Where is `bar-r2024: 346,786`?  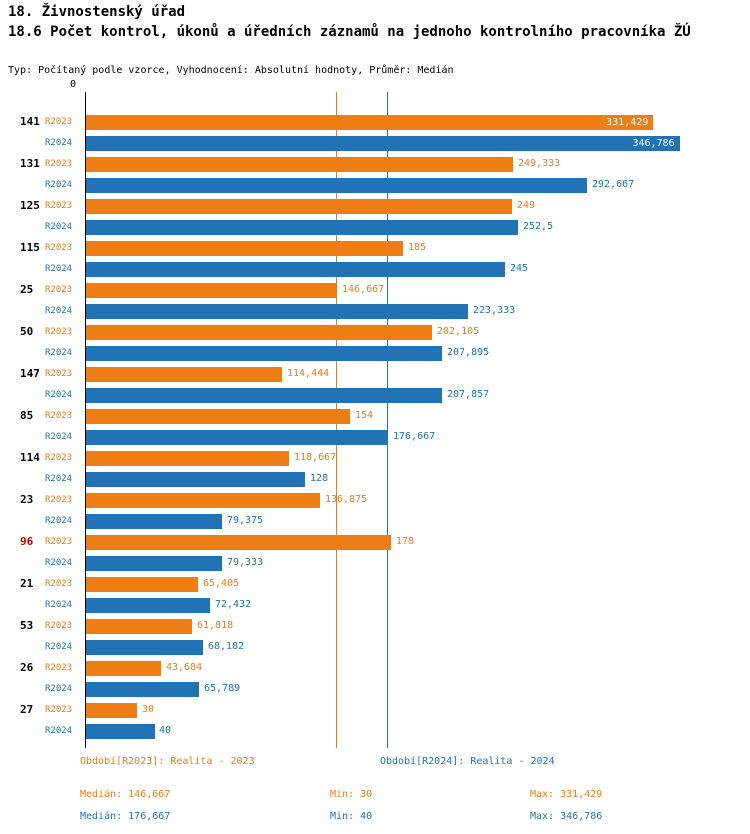
bar-r2024: 346,786 is located at coordinates (383, 143).